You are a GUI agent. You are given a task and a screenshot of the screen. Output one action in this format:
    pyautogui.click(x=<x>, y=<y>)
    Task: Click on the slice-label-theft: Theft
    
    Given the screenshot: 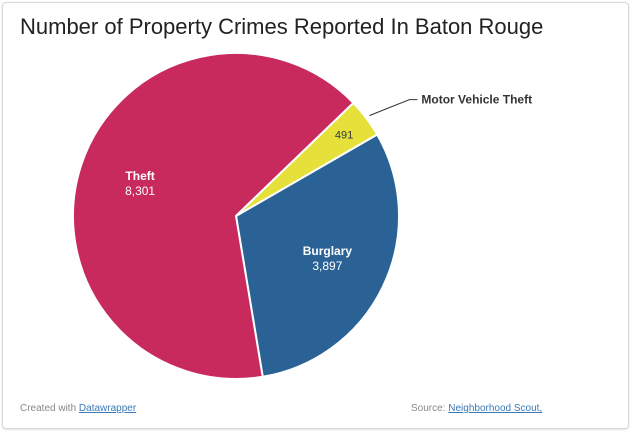 What is the action you would take?
    pyautogui.click(x=139, y=176)
    